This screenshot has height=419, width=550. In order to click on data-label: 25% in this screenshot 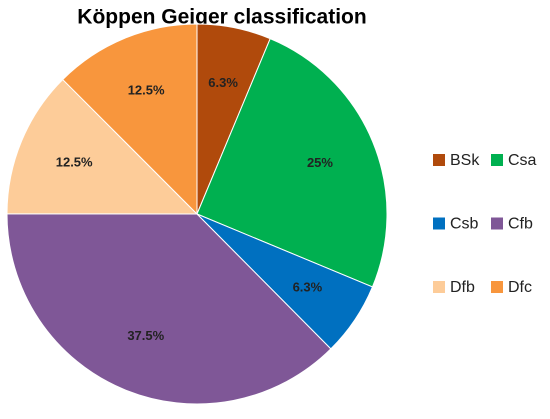, I will do `click(320, 162)`.